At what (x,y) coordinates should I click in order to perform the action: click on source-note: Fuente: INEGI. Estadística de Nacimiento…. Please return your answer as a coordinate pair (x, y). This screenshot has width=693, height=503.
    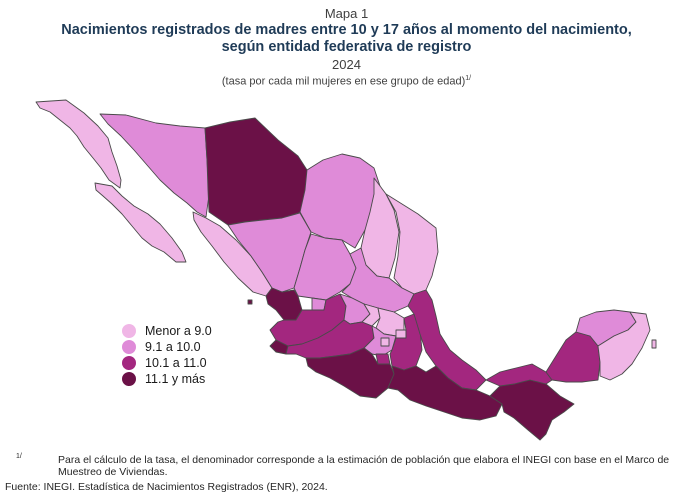
    Looking at the image, I should click on (166, 487).